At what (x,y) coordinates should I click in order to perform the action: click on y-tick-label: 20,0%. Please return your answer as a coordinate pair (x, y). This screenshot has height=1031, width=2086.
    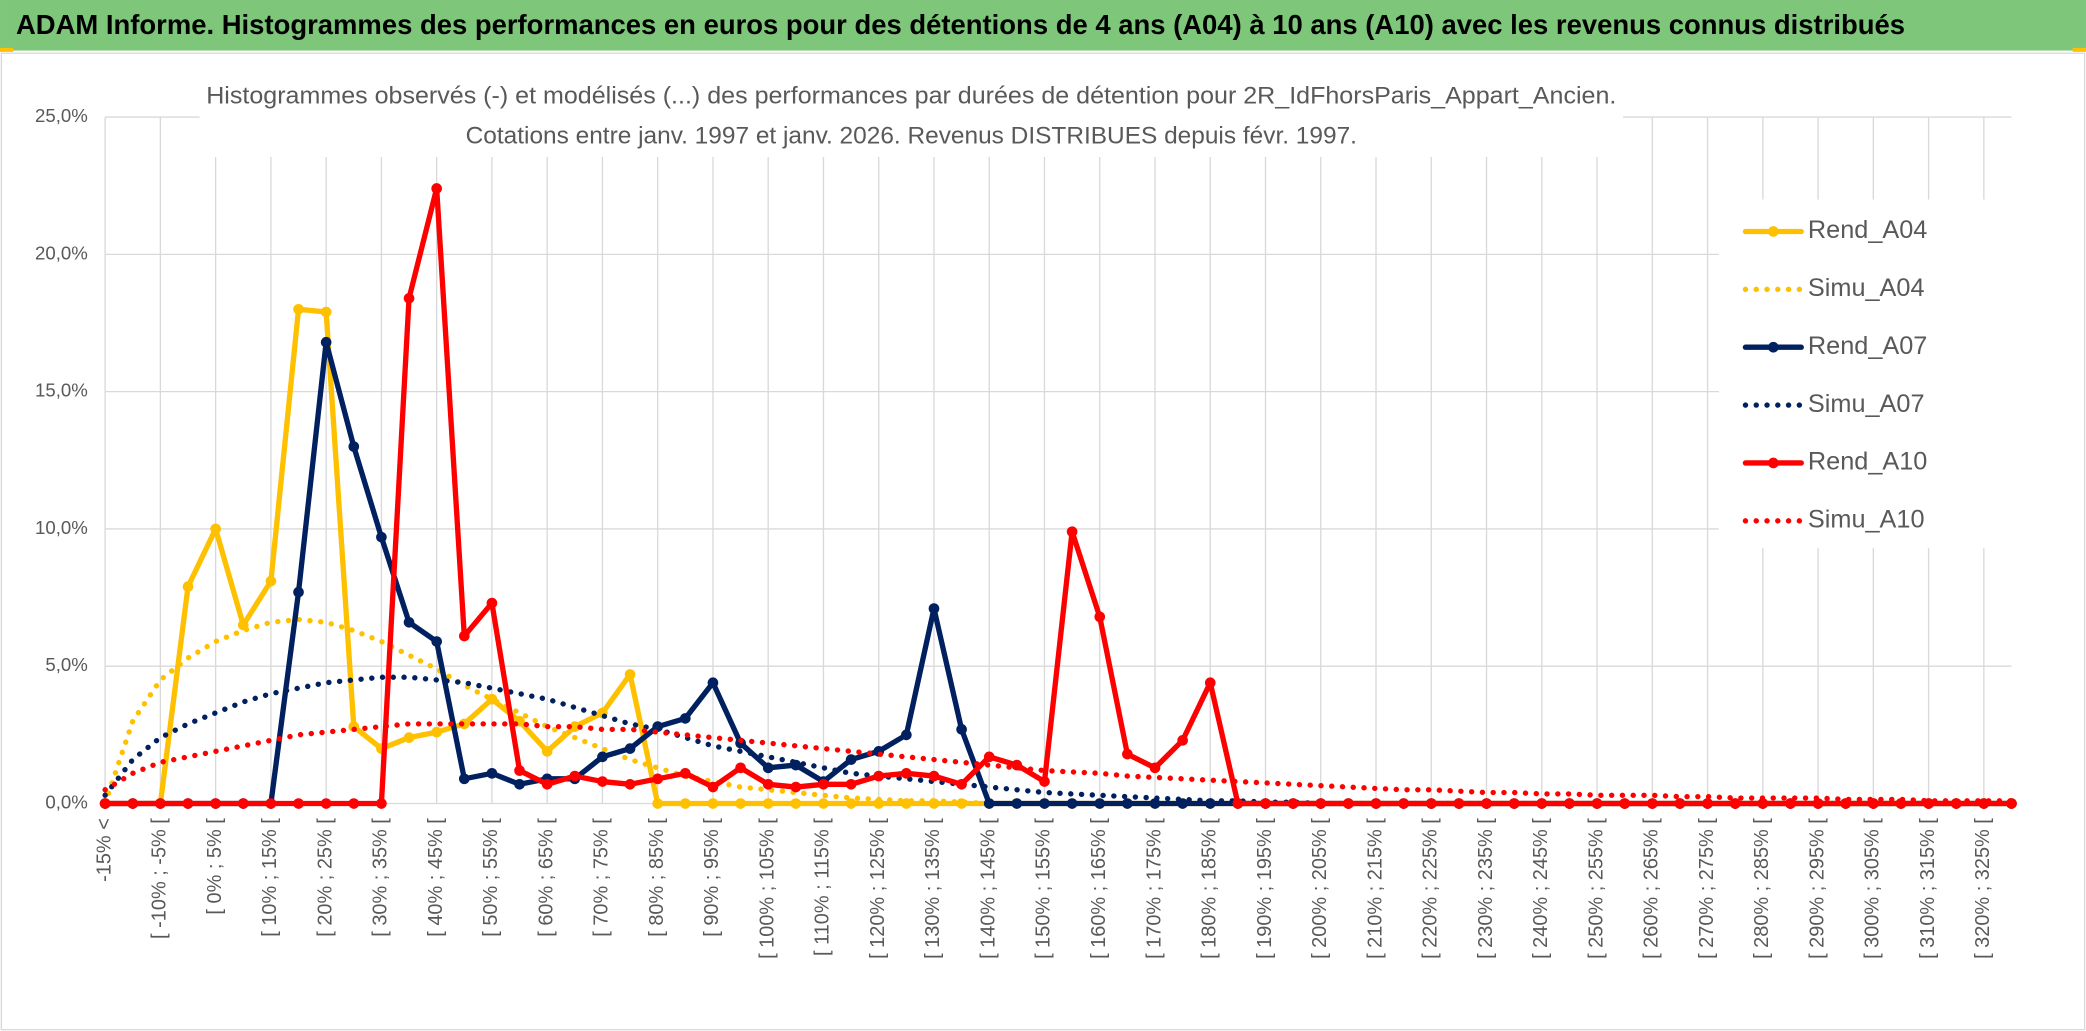
    Looking at the image, I should click on (61, 252).